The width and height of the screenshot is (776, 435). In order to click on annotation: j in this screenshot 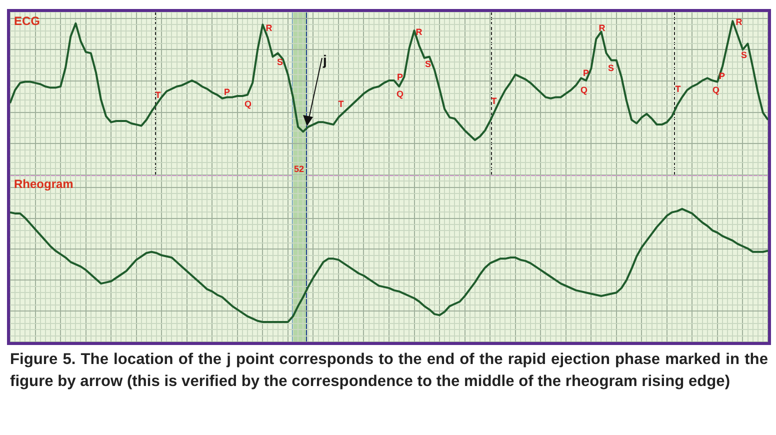, I will do `click(325, 60)`.